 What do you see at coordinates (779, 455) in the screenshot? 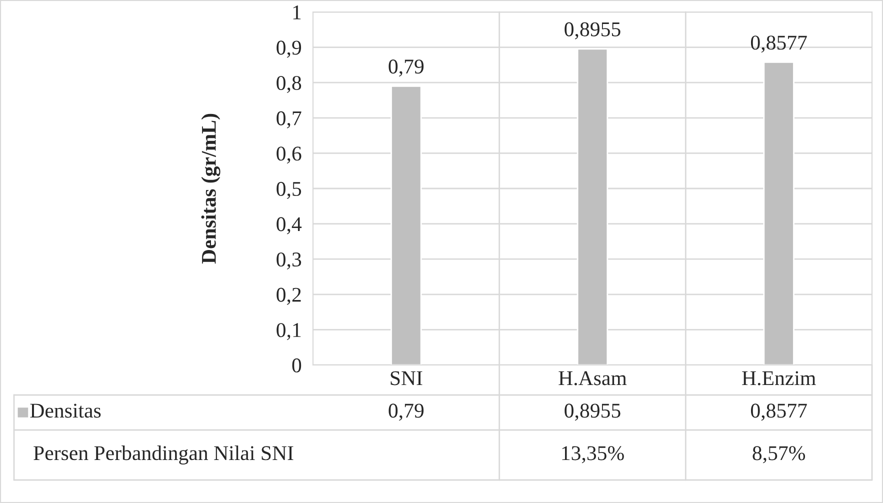
I see `text: 8,57%` at bounding box center [779, 455].